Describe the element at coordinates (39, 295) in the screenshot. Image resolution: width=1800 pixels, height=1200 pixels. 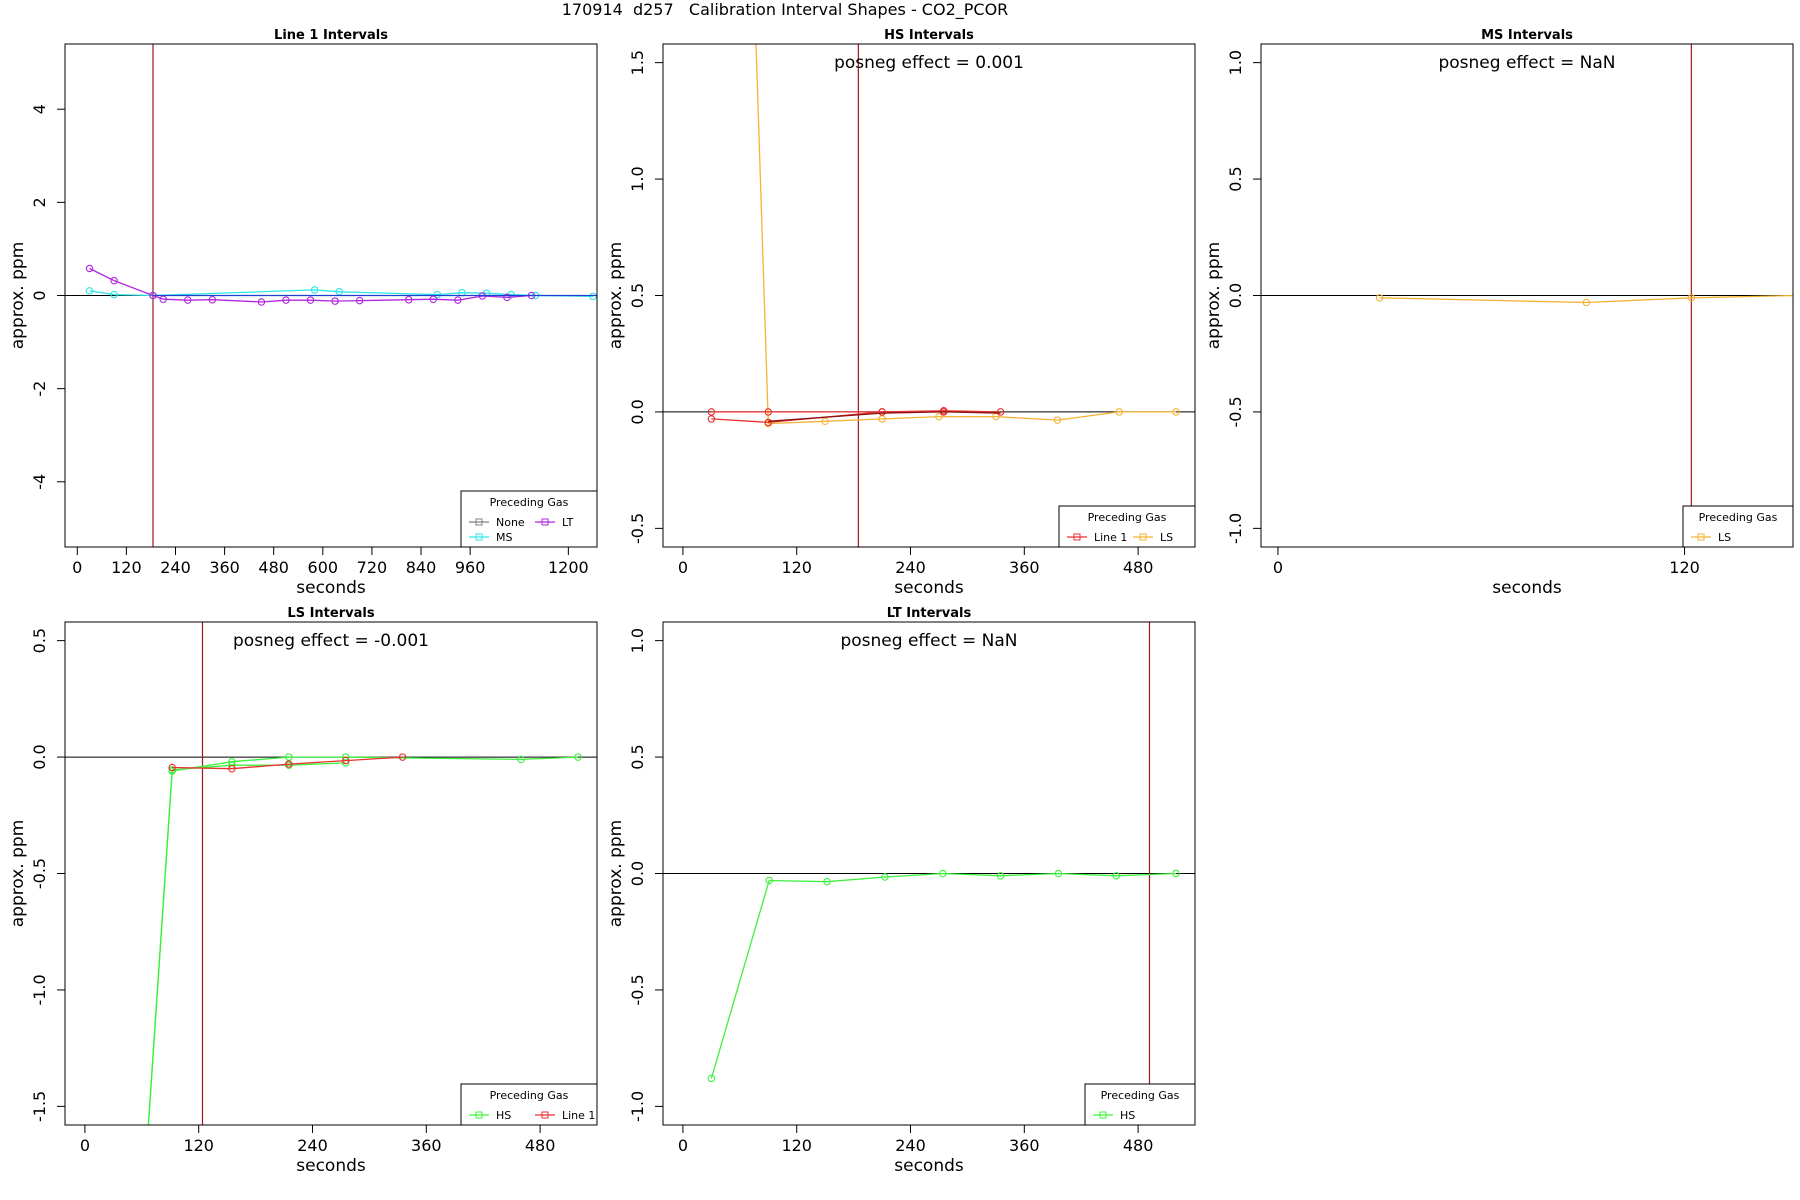
I see `y-tick-label: 0` at that location.